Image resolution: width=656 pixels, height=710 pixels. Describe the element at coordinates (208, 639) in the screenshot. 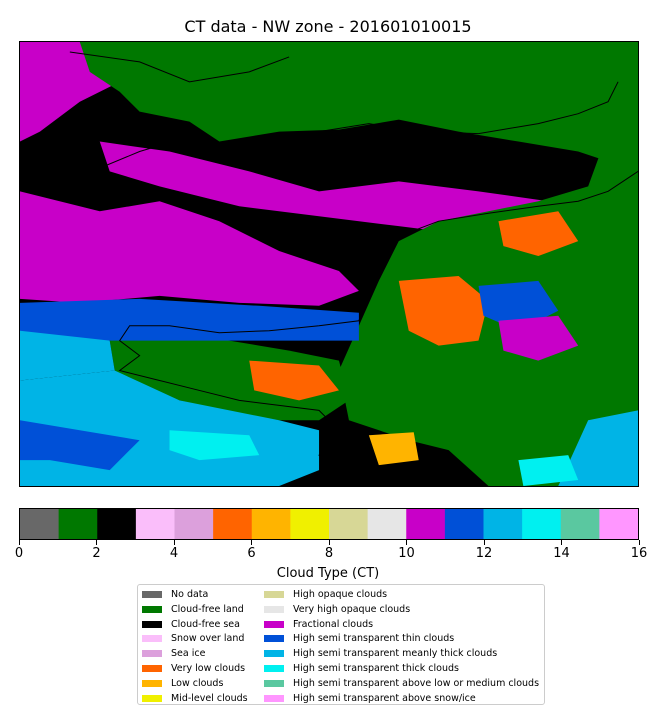

I see `legend-label: Snow over land` at that location.